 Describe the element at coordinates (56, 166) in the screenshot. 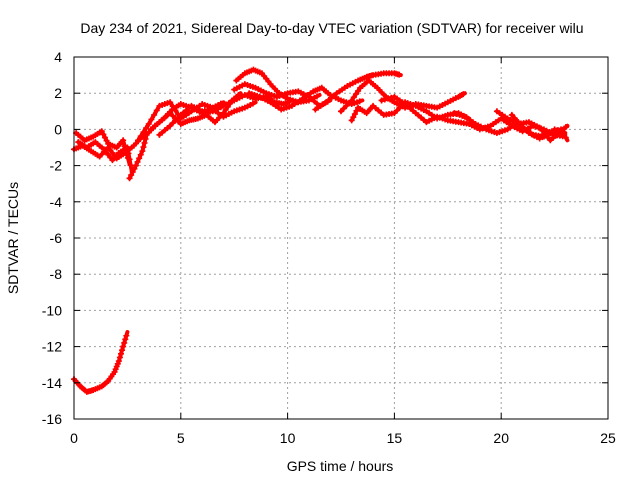

I see `y-tick-label: -2` at that location.